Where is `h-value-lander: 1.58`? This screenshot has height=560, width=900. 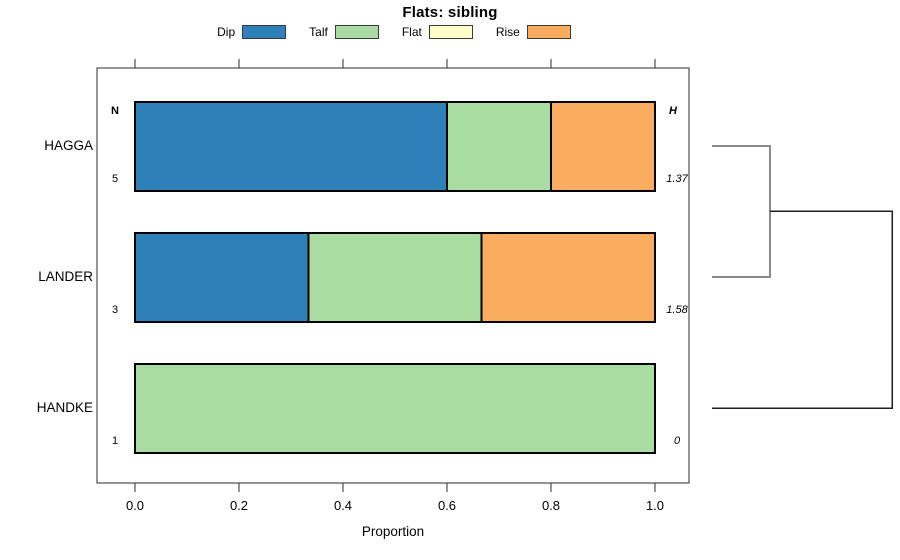 h-value-lander: 1.58 is located at coordinates (677, 310).